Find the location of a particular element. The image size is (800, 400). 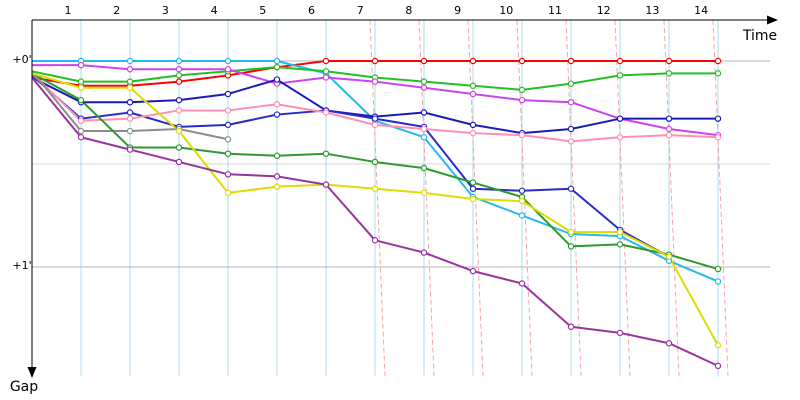

x-tick-label: 10 is located at coordinates (506, 10).